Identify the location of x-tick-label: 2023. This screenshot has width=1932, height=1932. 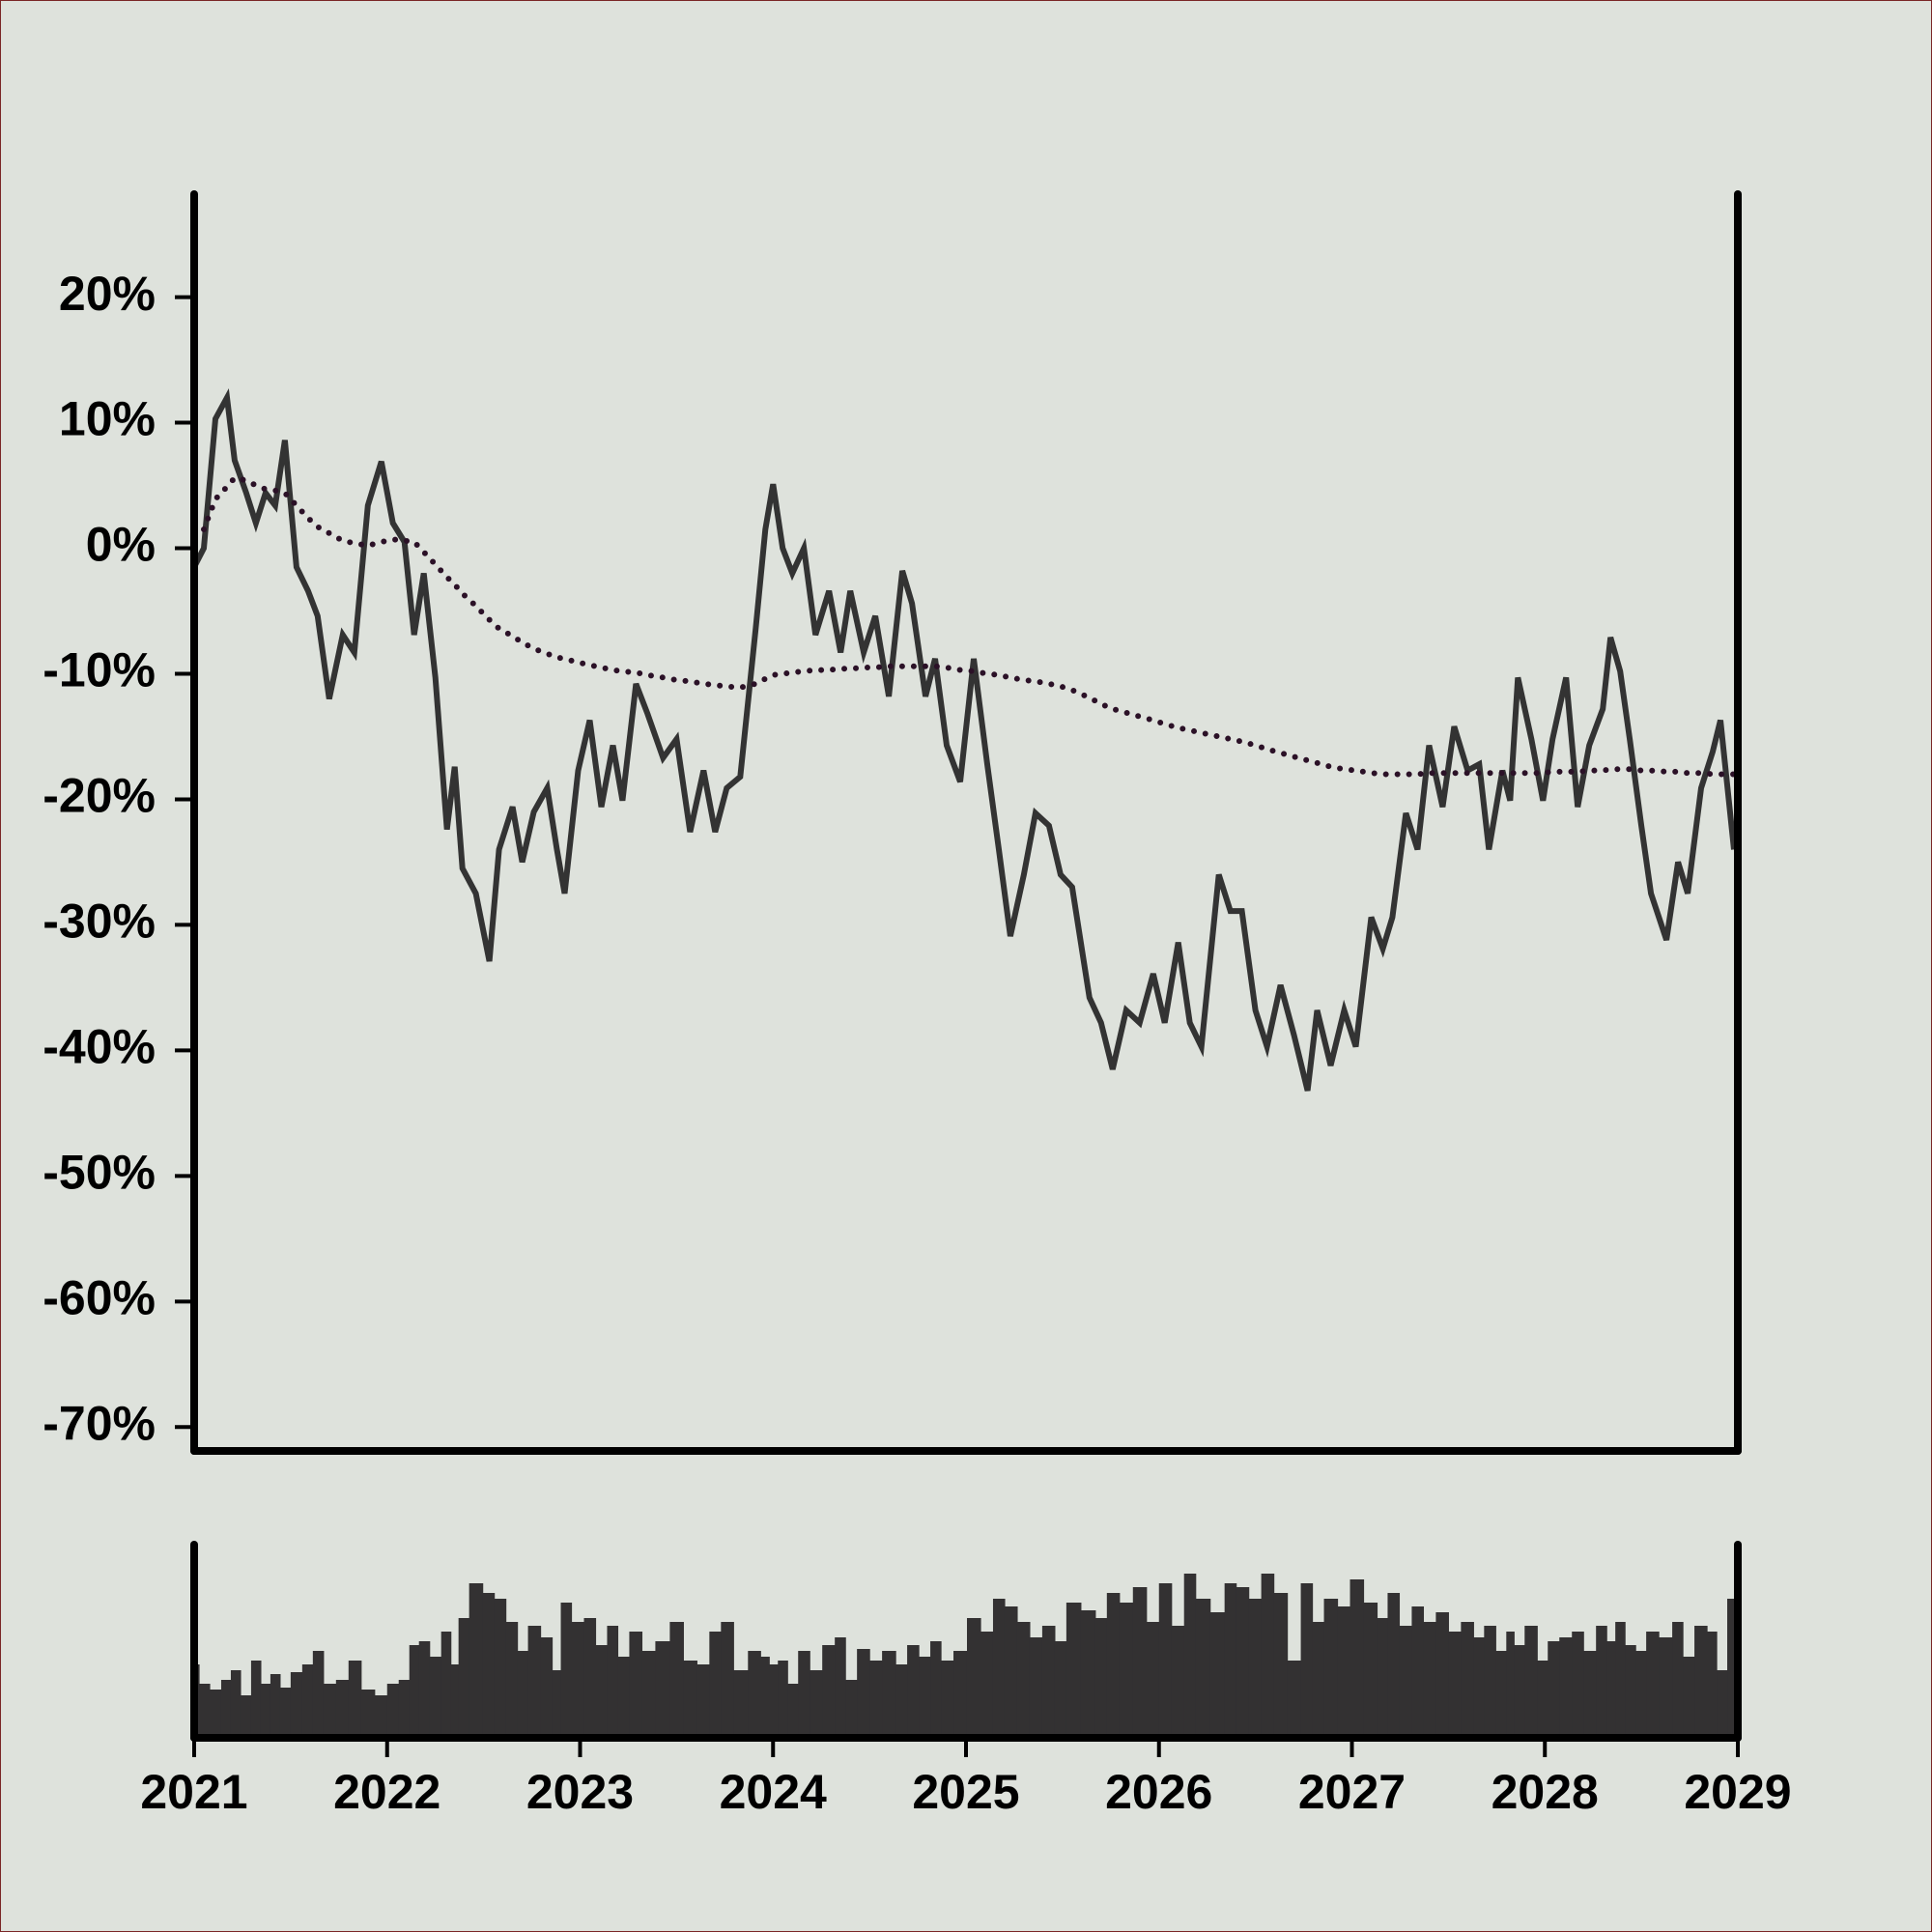
(580, 1792).